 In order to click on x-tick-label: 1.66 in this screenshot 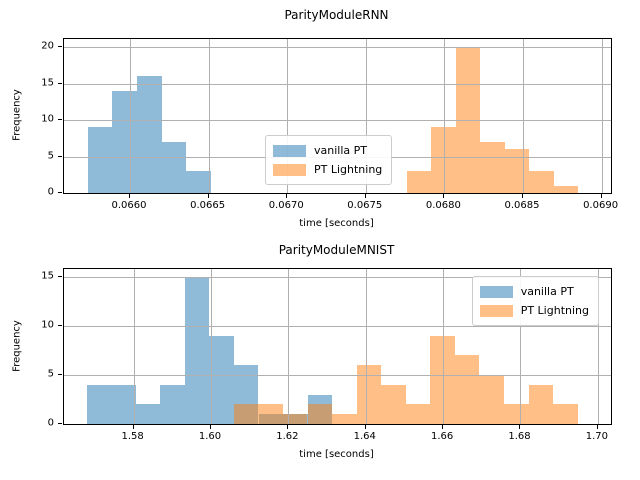, I will do `click(442, 436)`.